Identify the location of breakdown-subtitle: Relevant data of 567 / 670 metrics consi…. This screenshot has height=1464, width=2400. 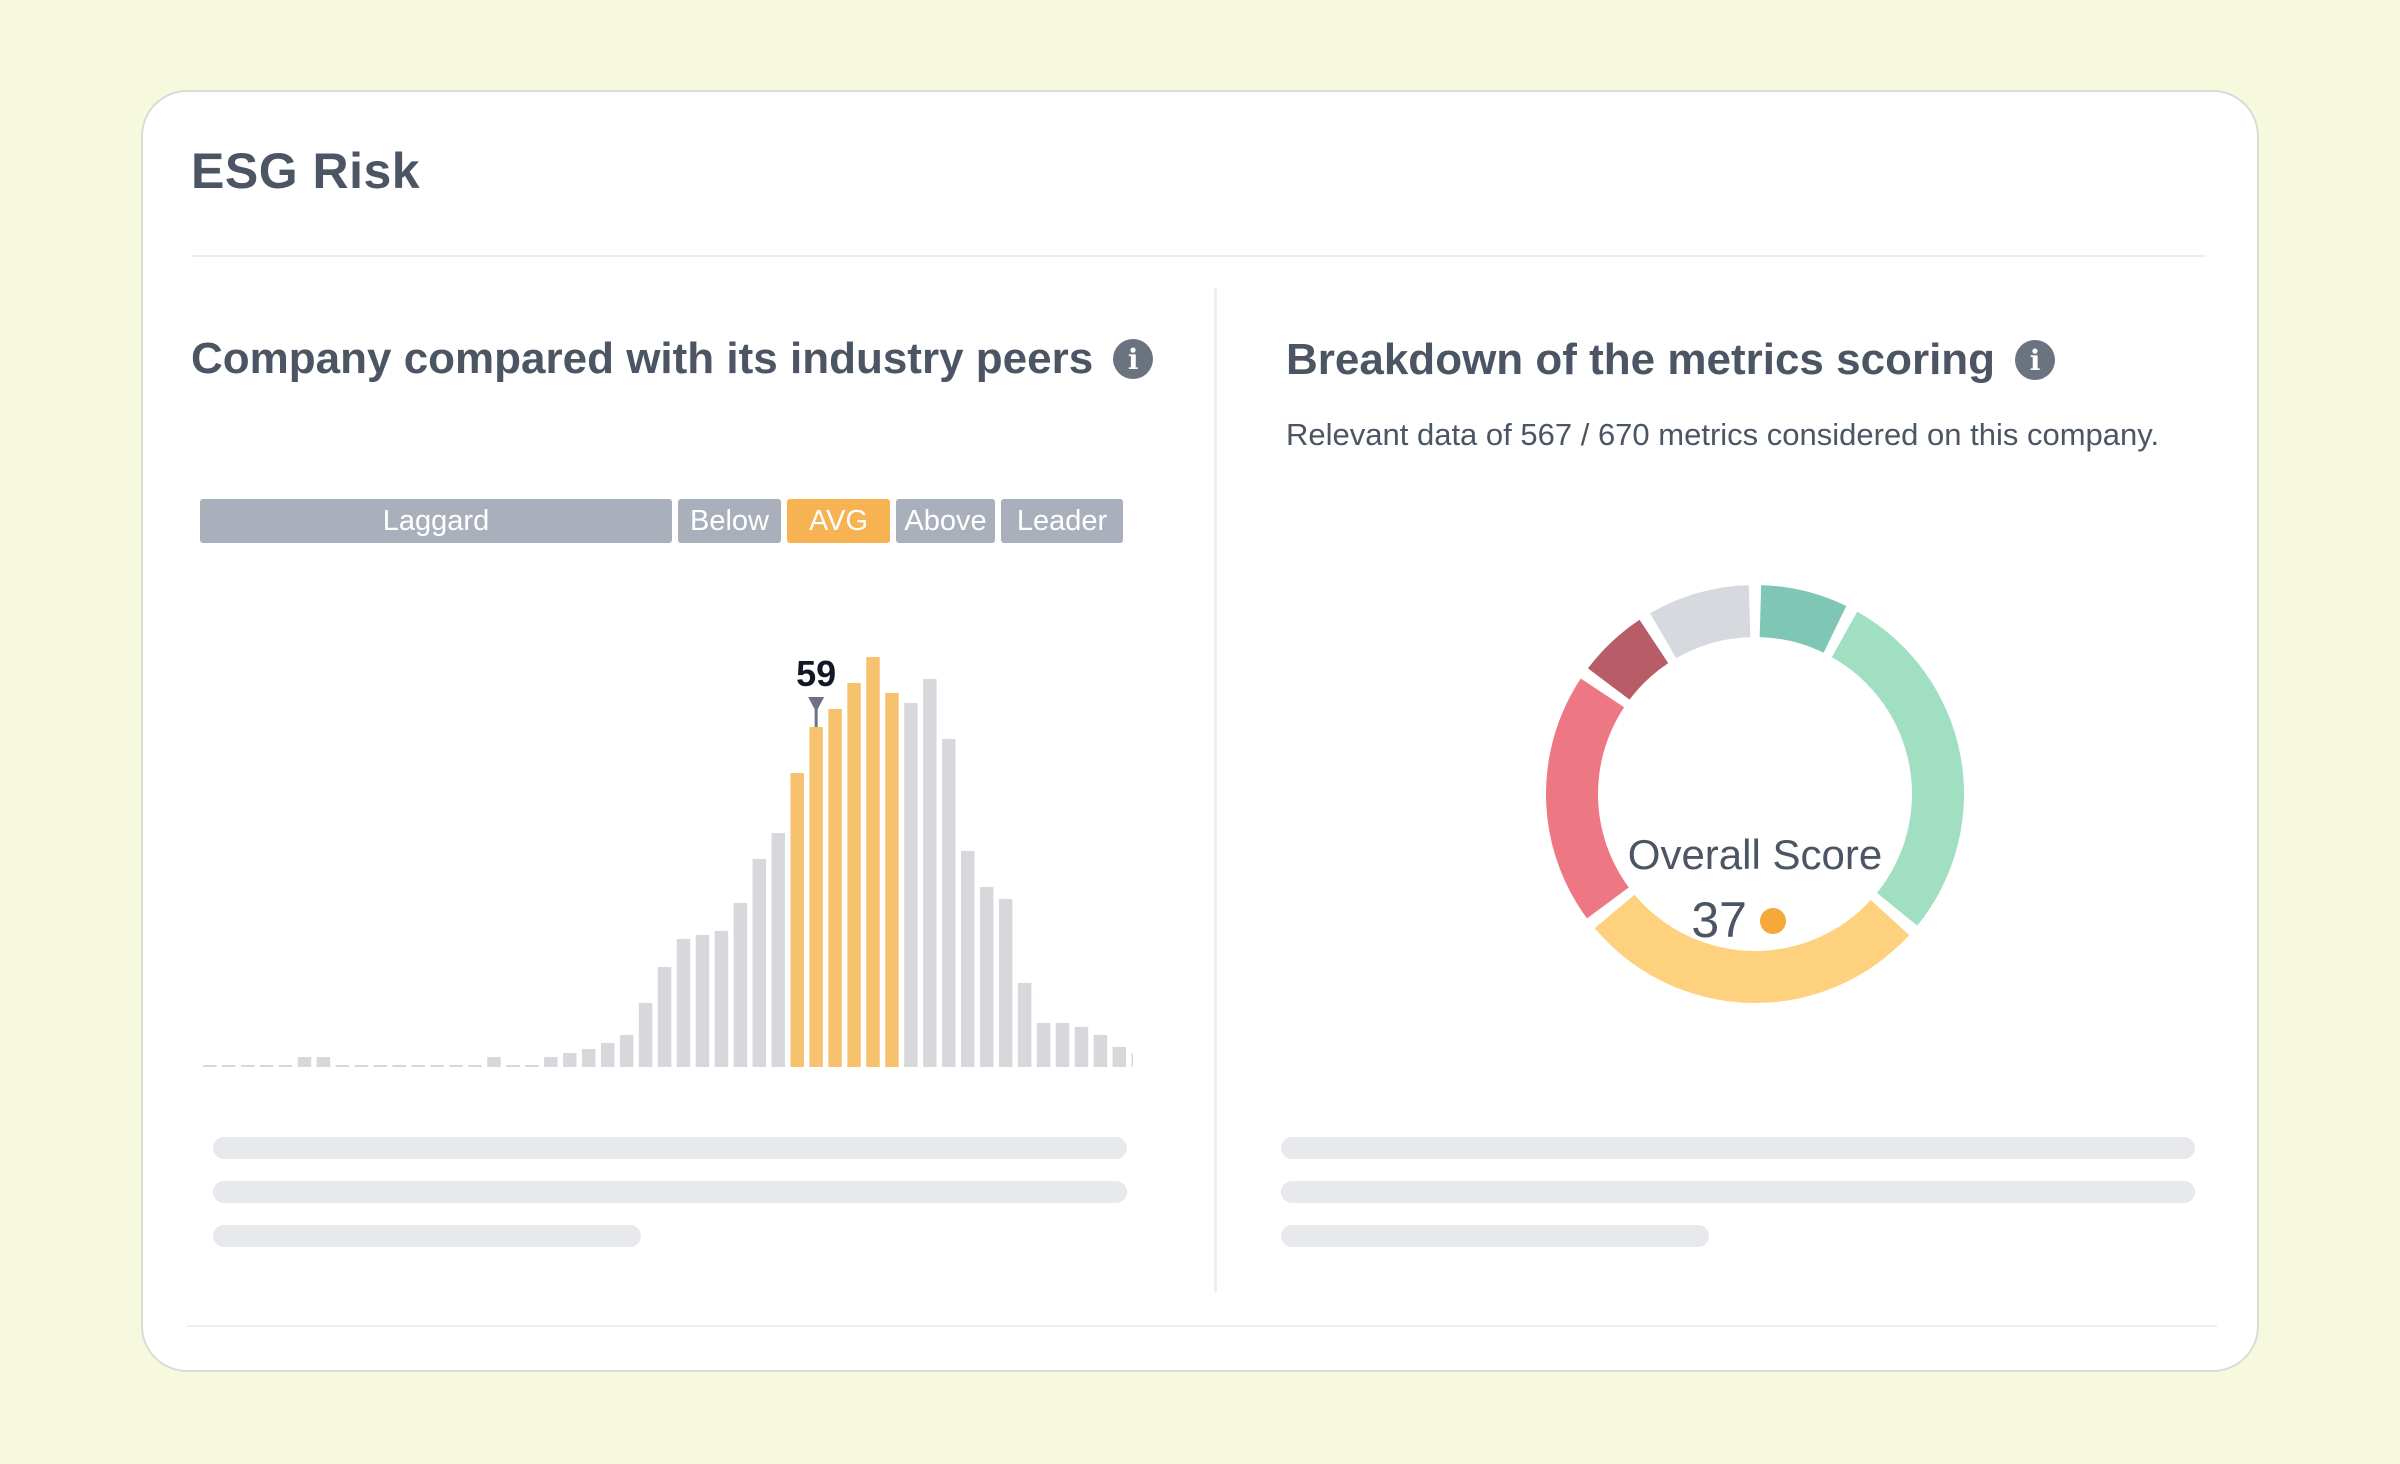
(1723, 434).